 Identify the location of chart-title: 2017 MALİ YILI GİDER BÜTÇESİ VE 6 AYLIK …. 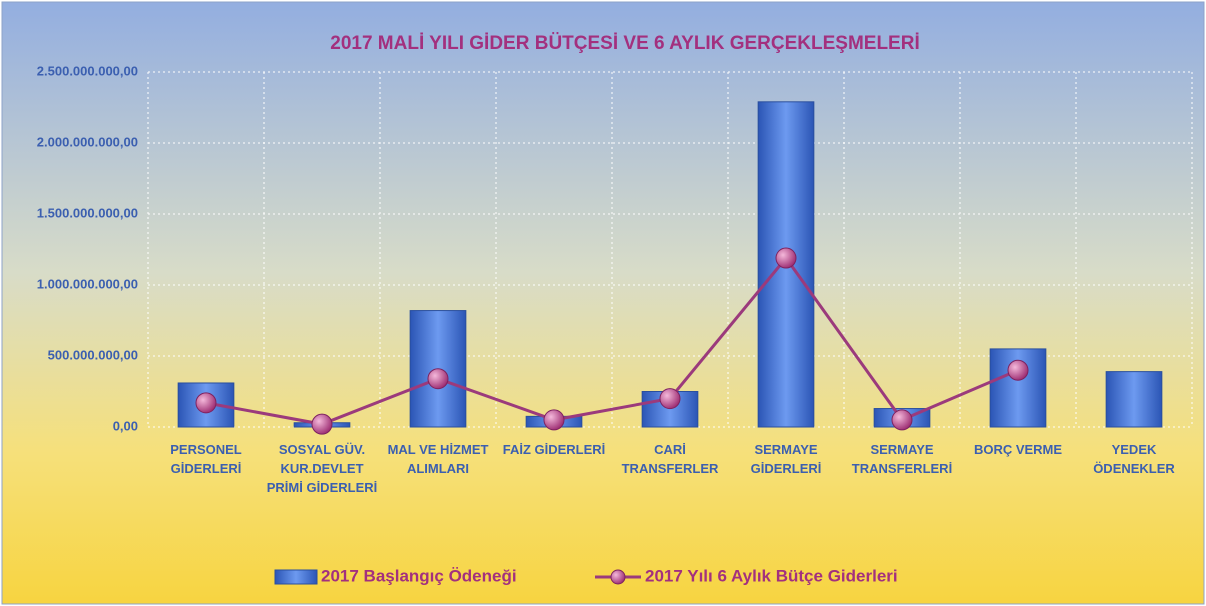
(624, 43).